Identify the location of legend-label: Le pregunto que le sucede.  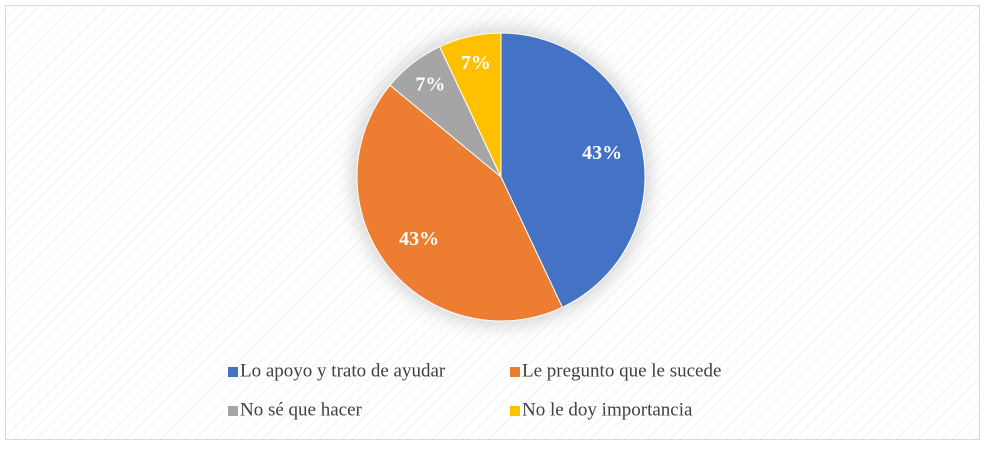
(621, 370).